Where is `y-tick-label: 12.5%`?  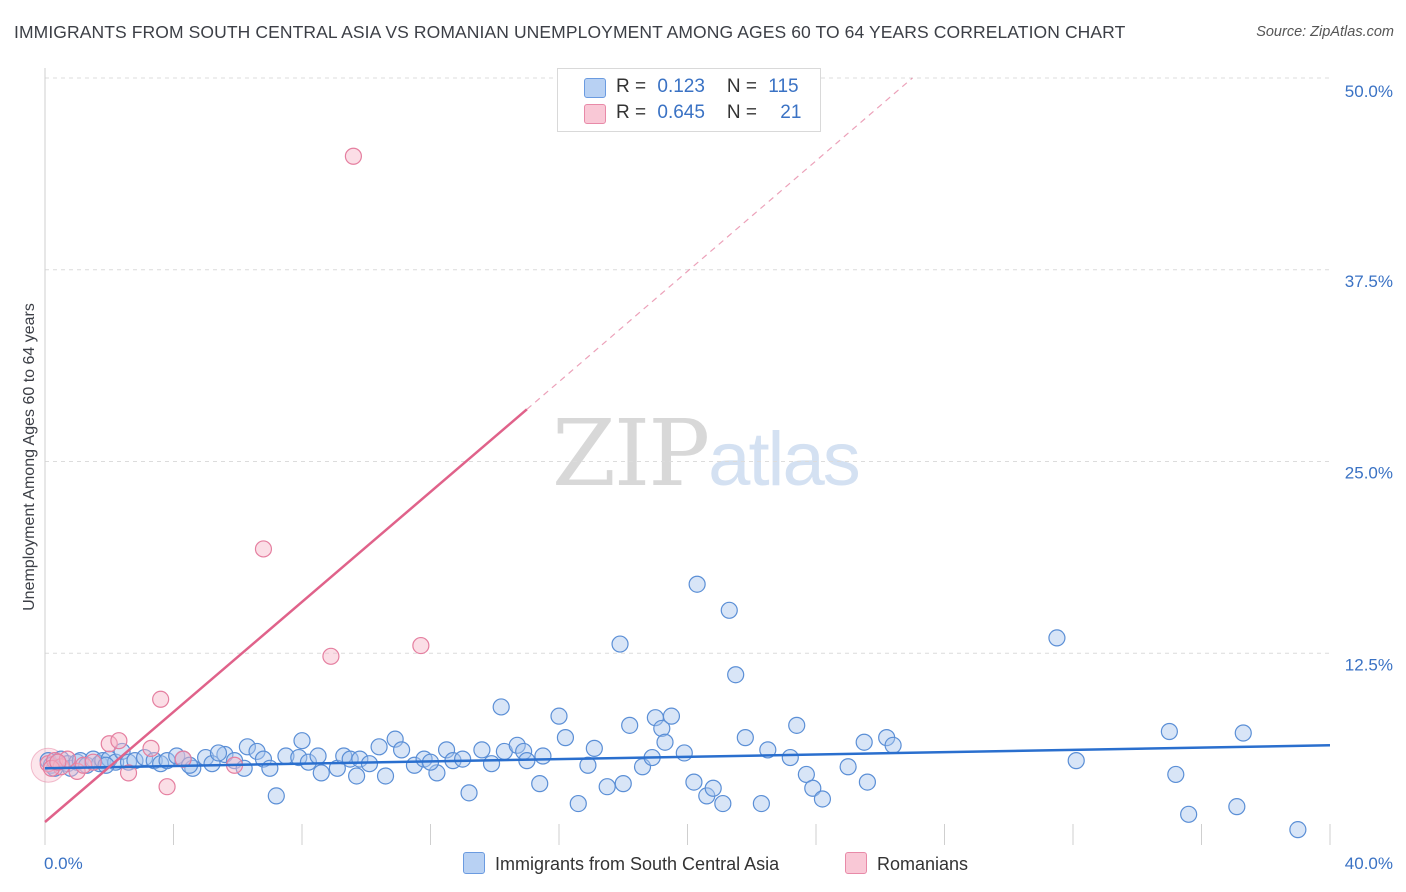 y-tick-label: 12.5% is located at coordinates (1369, 664).